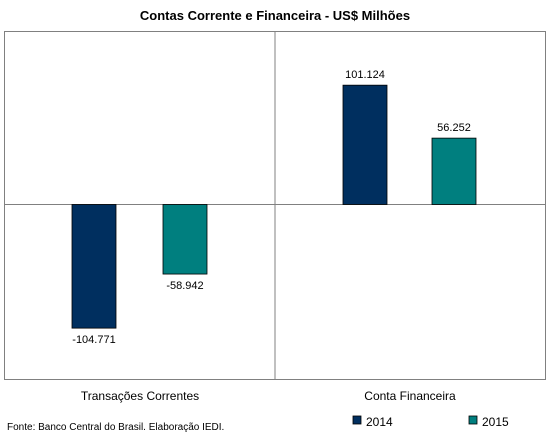 The image size is (550, 440). What do you see at coordinates (184, 286) in the screenshot?
I see `data-label-2015-0: -58.942` at bounding box center [184, 286].